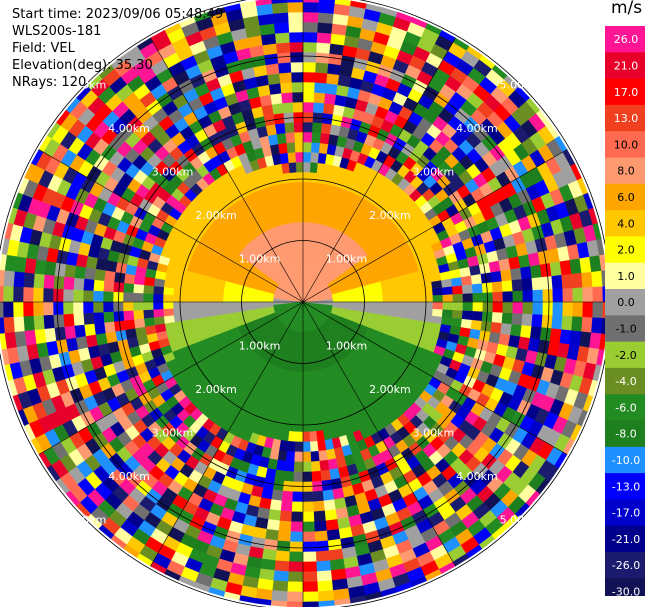 The width and height of the screenshot is (647, 607). I want to click on colorbar-tick-label: -10.0, so click(626, 460).